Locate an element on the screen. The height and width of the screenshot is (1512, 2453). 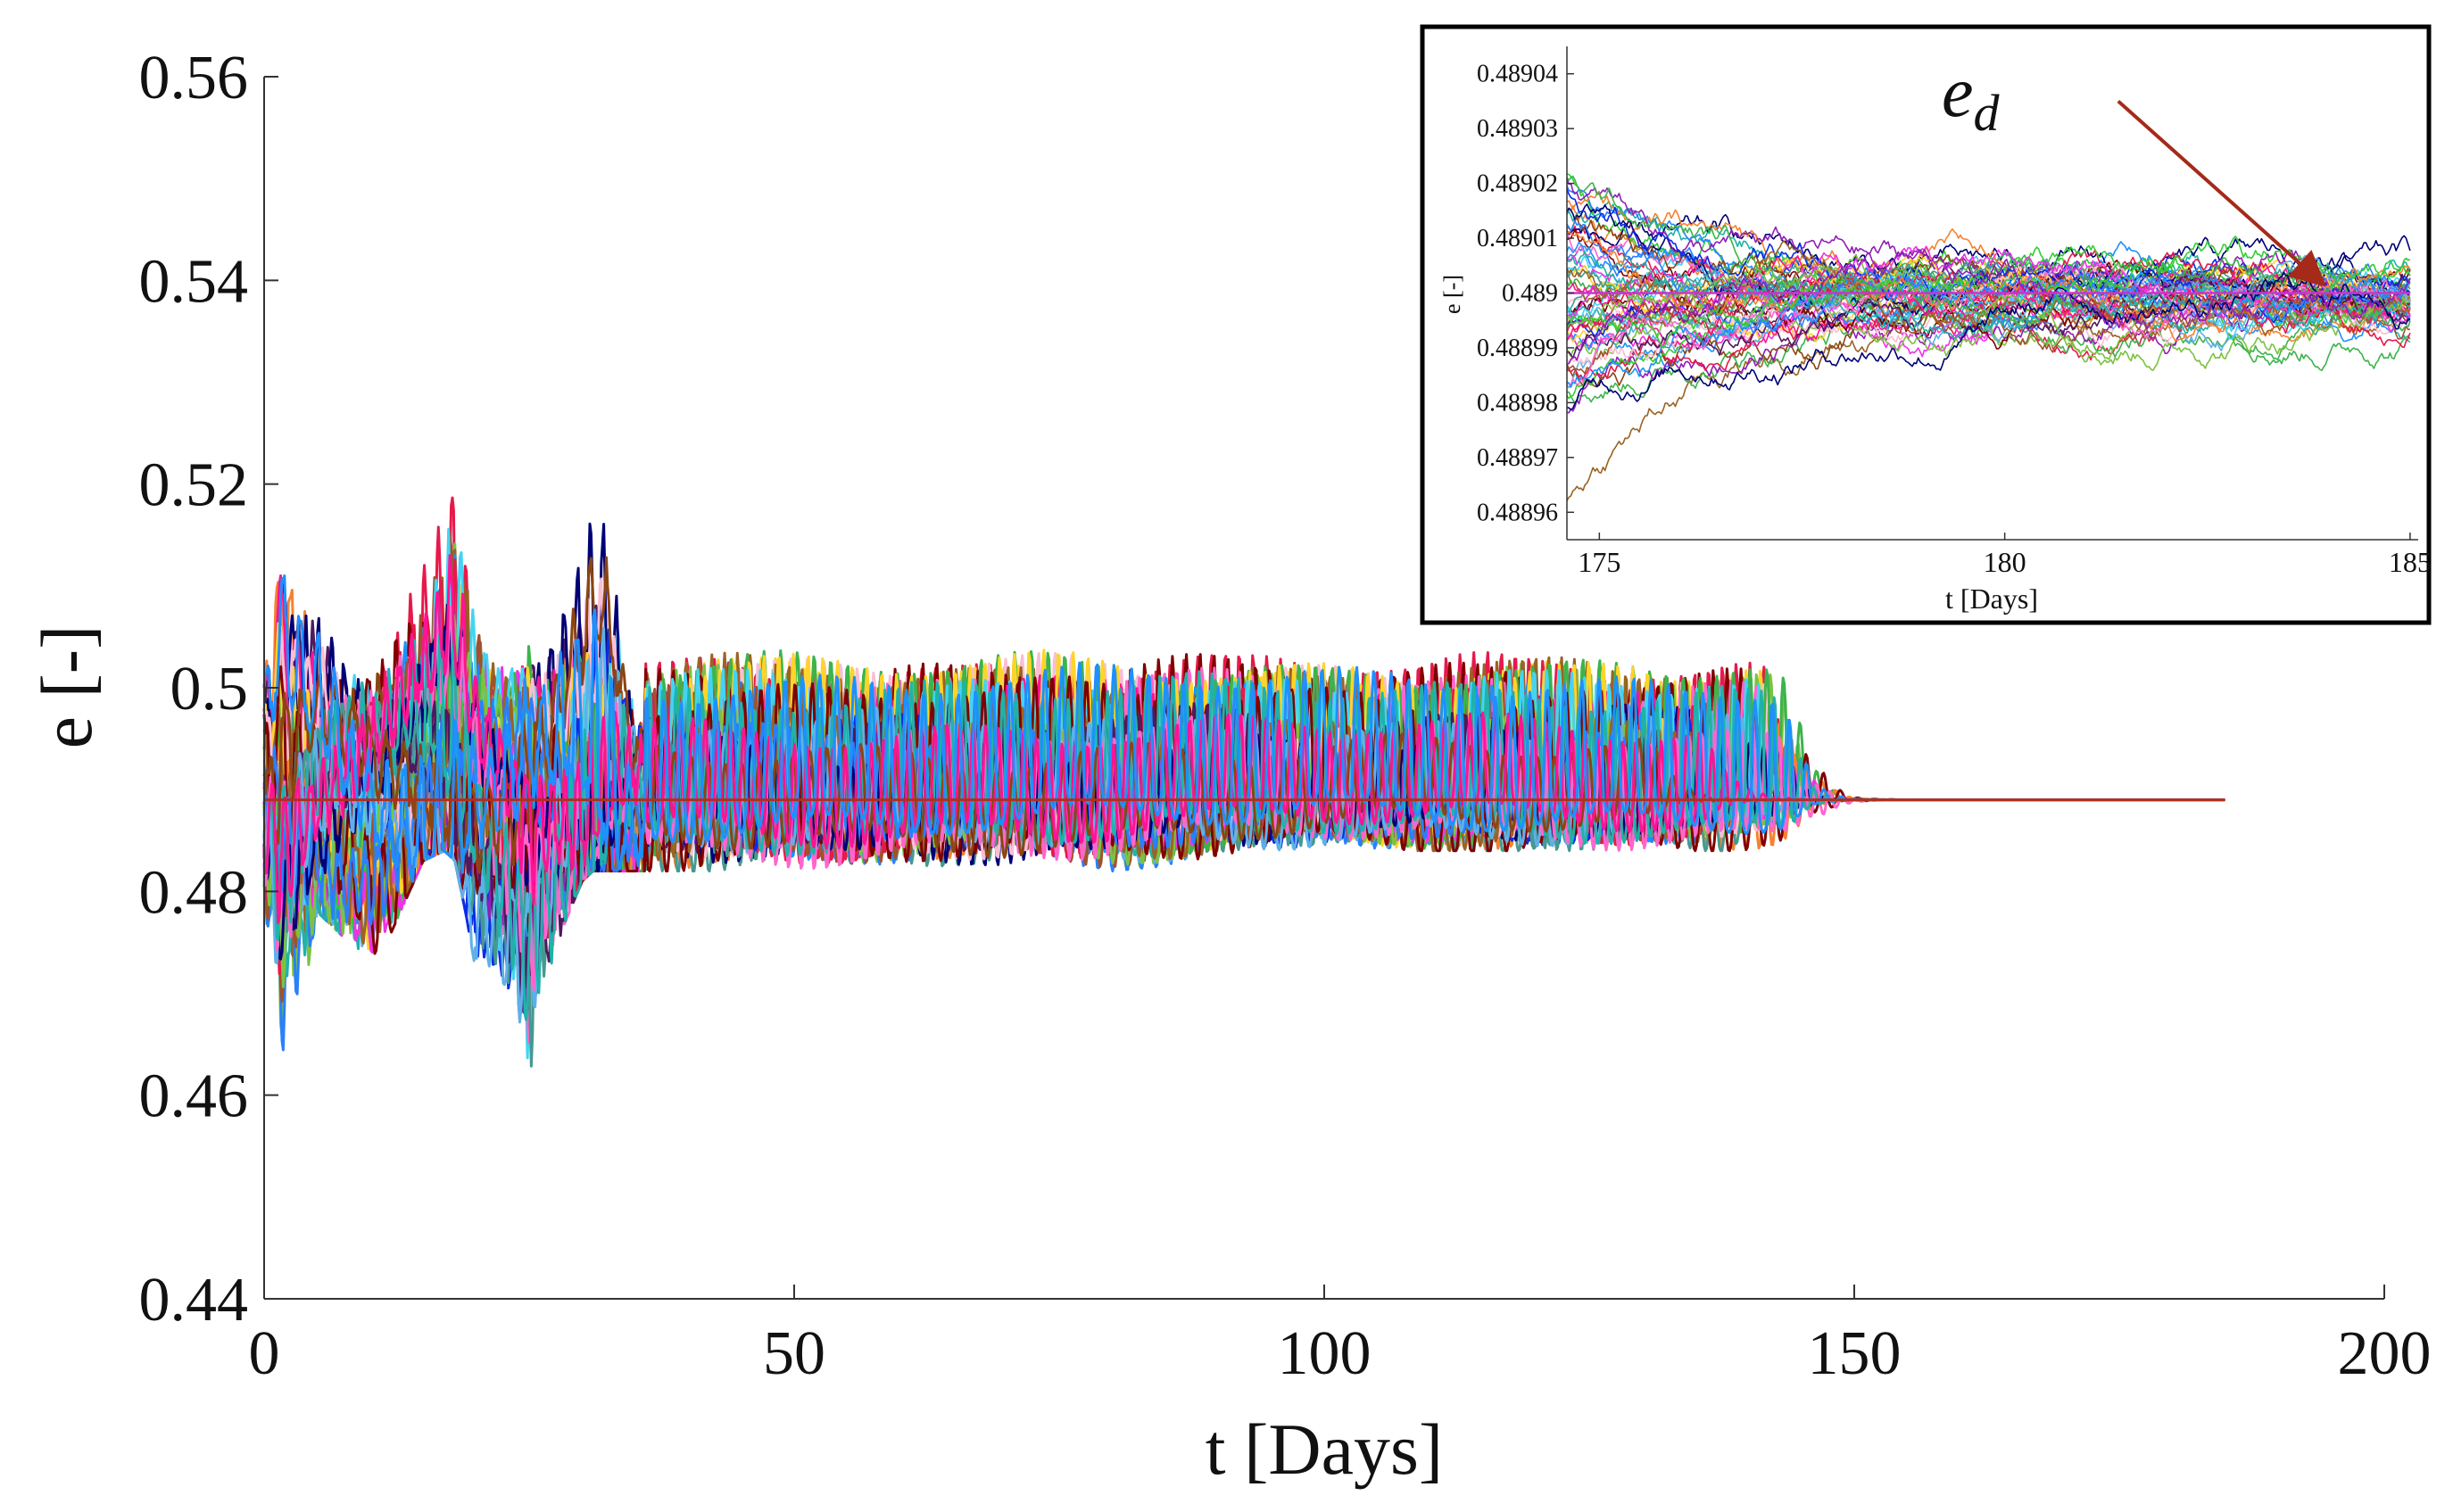
main-x-ticks: 0 50 100 150 200 is located at coordinates (1340, 1336).